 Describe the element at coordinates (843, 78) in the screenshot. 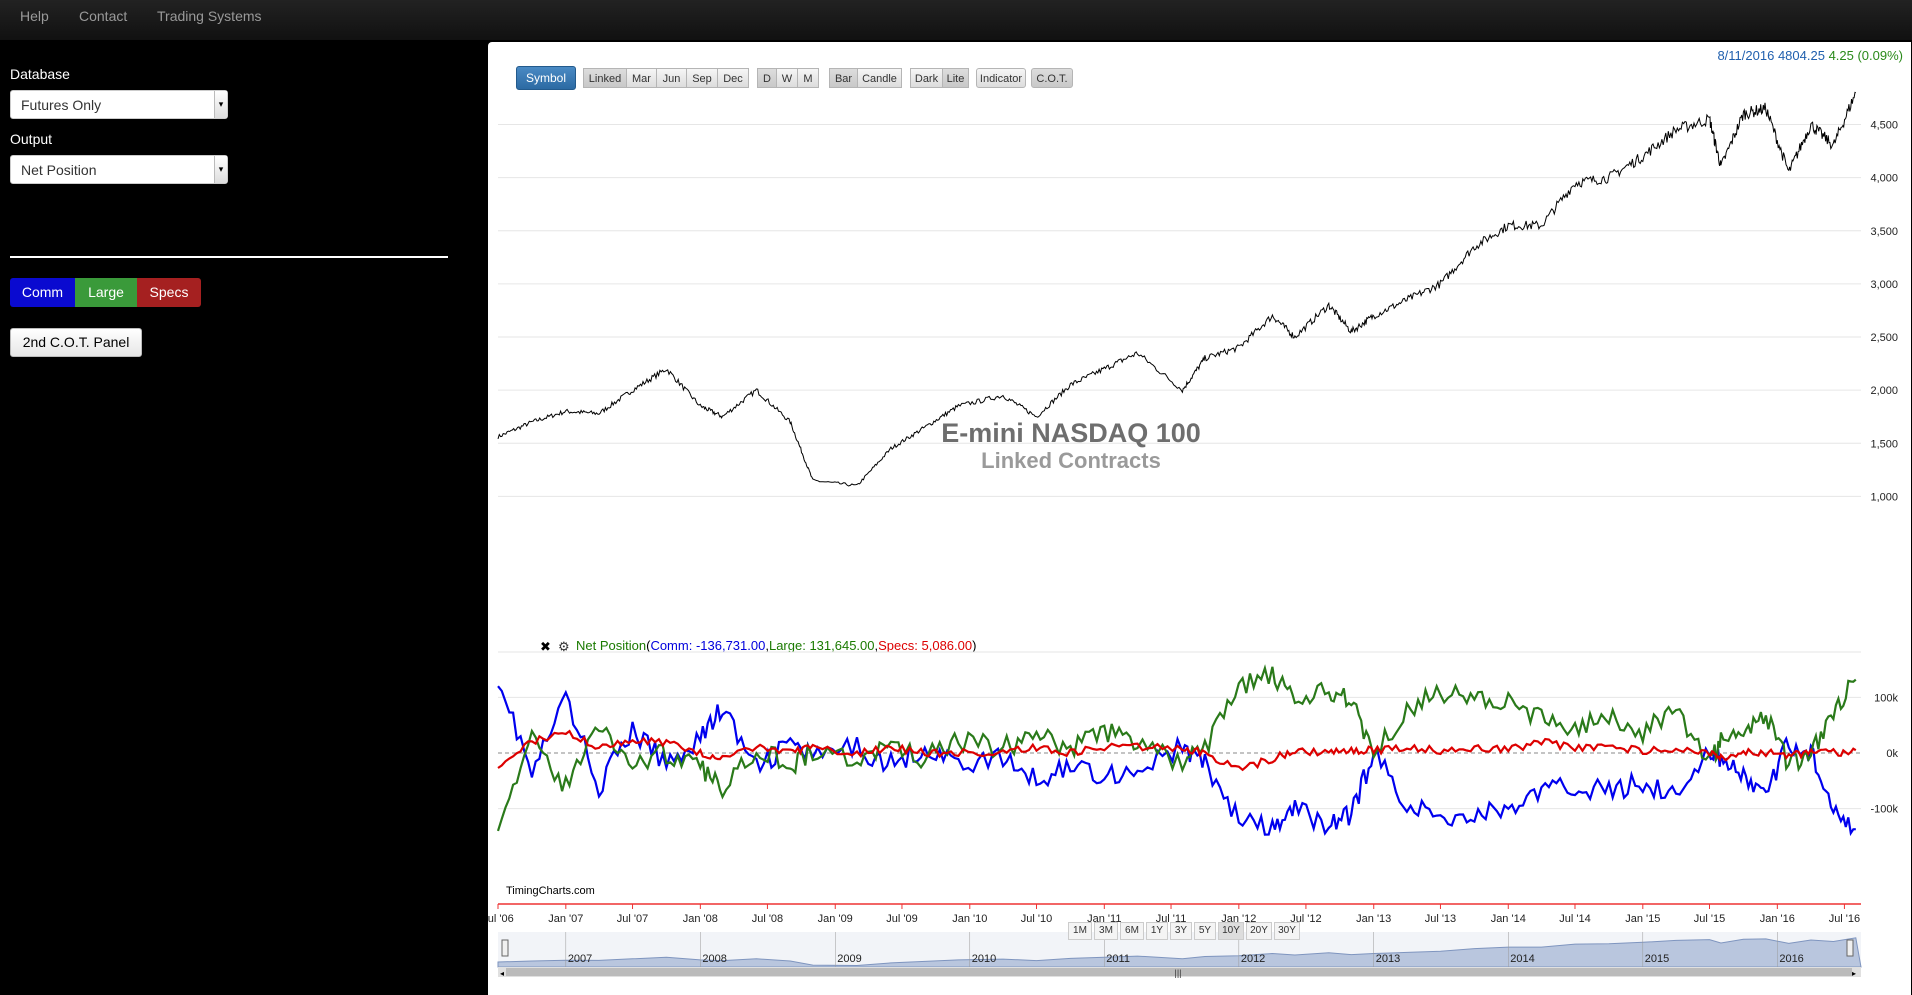

I see `style-bar-button: Bar` at that location.